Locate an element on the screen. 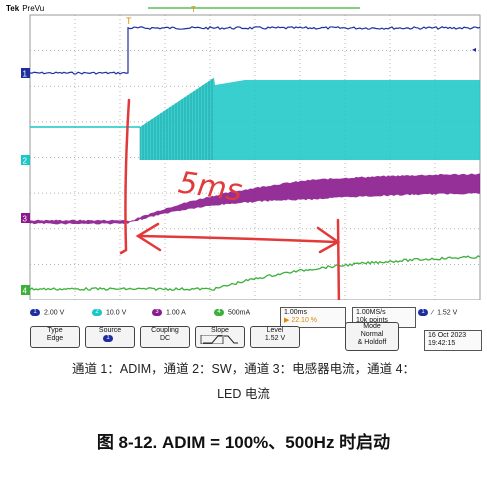  scope-brand: Tek PreVu is located at coordinates (25, 8).